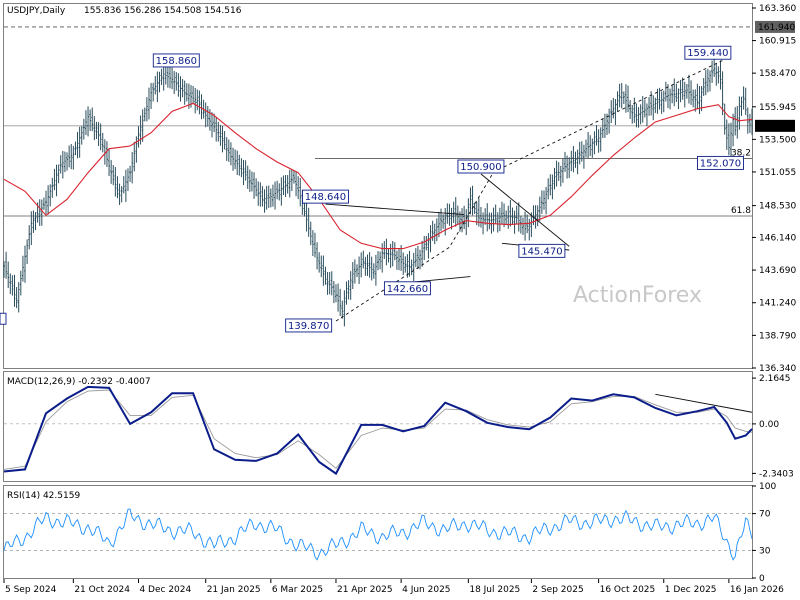  What do you see at coordinates (704, 403) in the screenshot?
I see `macd-trendline` at bounding box center [704, 403].